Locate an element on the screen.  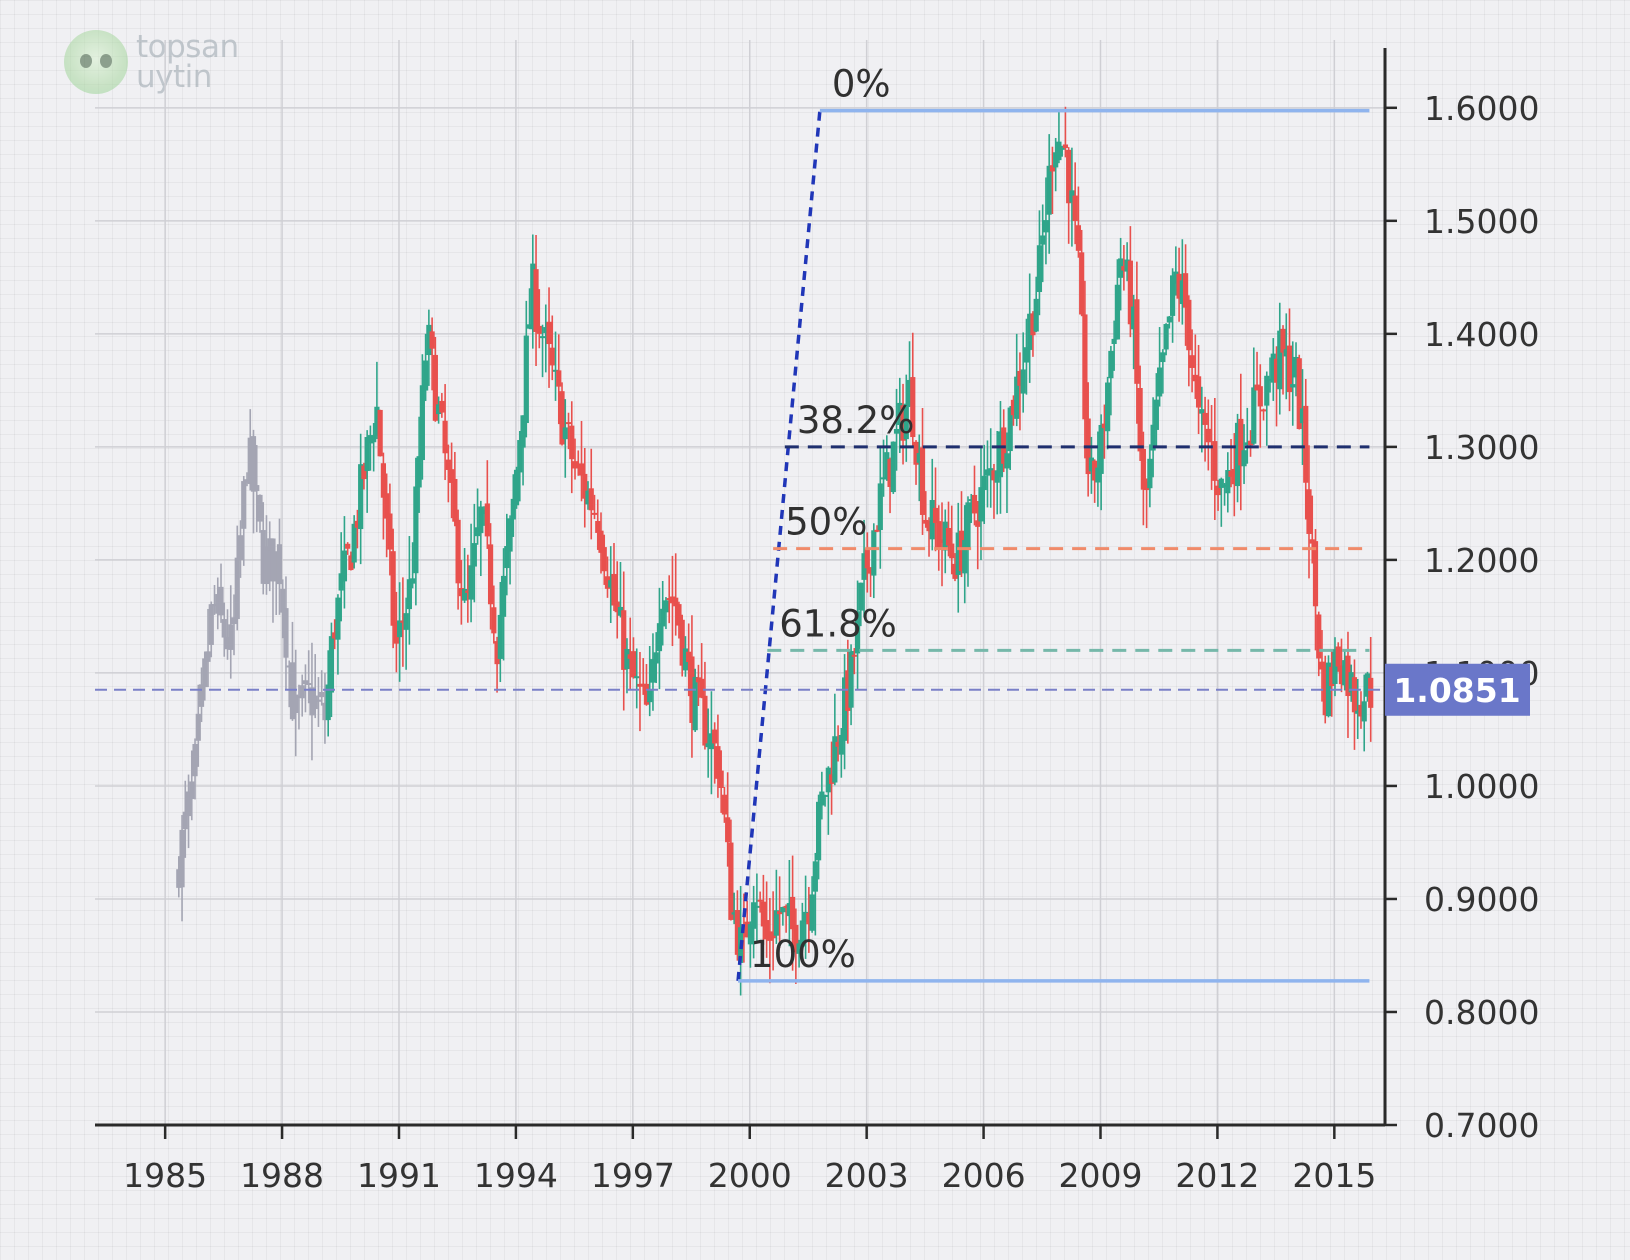
logo-text-line2: uytin is located at coordinates (174, 77).